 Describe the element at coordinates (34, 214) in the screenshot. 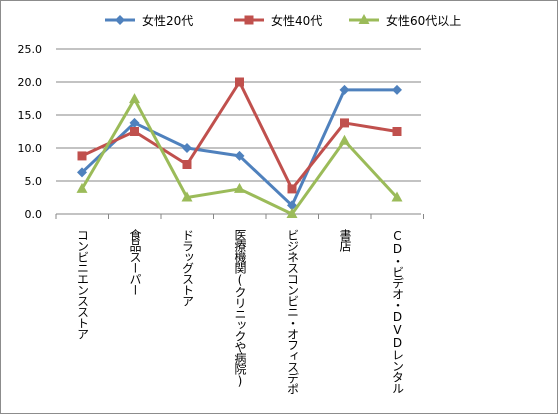

I see `y-tick-label: 0.0` at that location.